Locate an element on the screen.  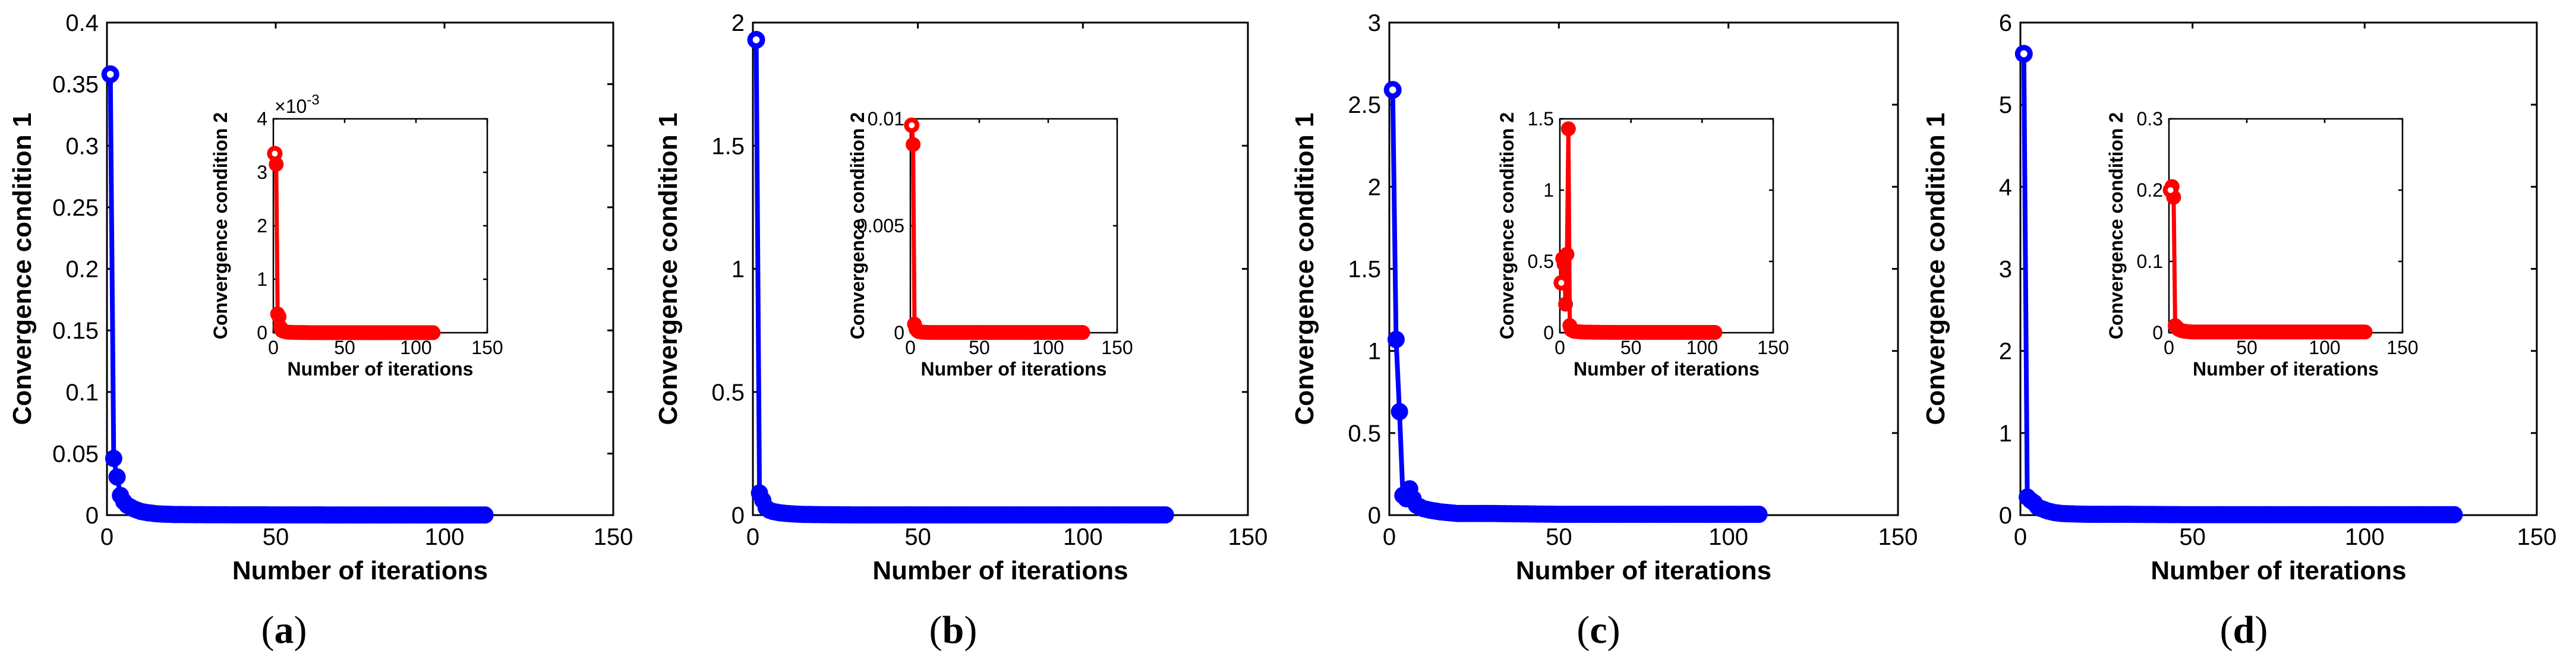
axis-exponent-base: ×10 is located at coordinates (291, 106).